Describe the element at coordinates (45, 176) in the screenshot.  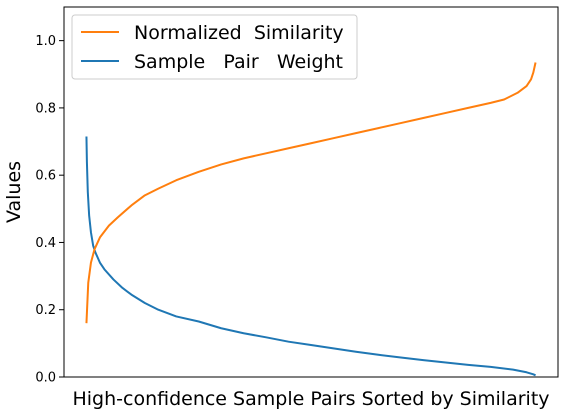
I see `y-tick-label: 0.6` at that location.